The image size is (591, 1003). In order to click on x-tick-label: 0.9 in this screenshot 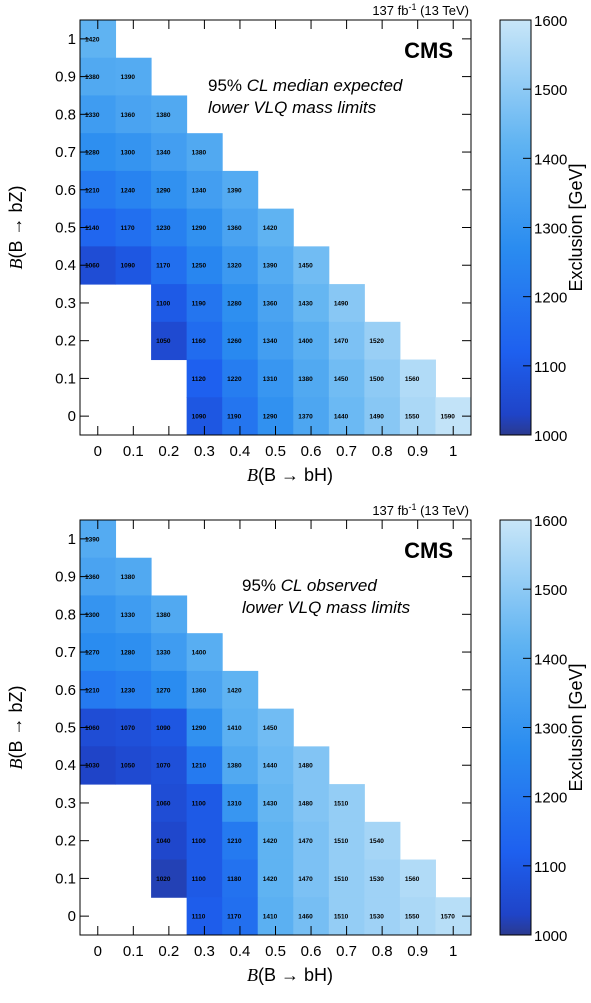, I will do `click(417, 451)`.